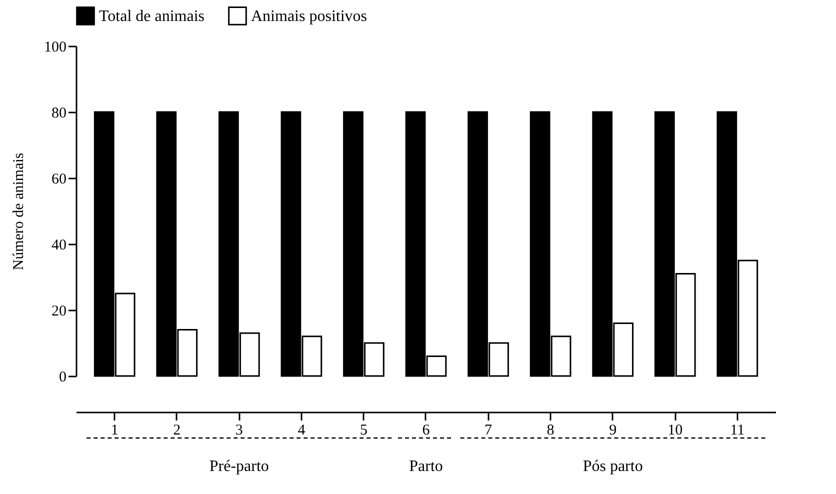 The width and height of the screenshot is (836, 494). Describe the element at coordinates (62, 378) in the screenshot. I see `y-tick-label: 0` at that location.